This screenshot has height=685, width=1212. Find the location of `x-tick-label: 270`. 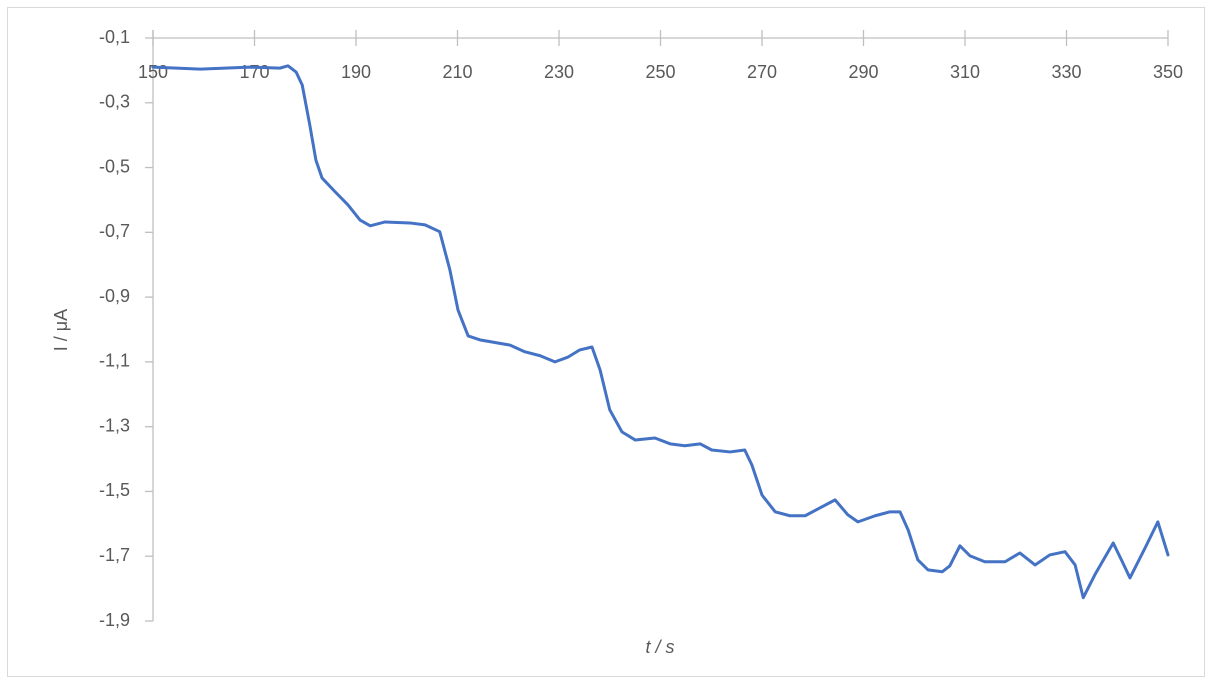

x-tick-label: 270 is located at coordinates (762, 72).